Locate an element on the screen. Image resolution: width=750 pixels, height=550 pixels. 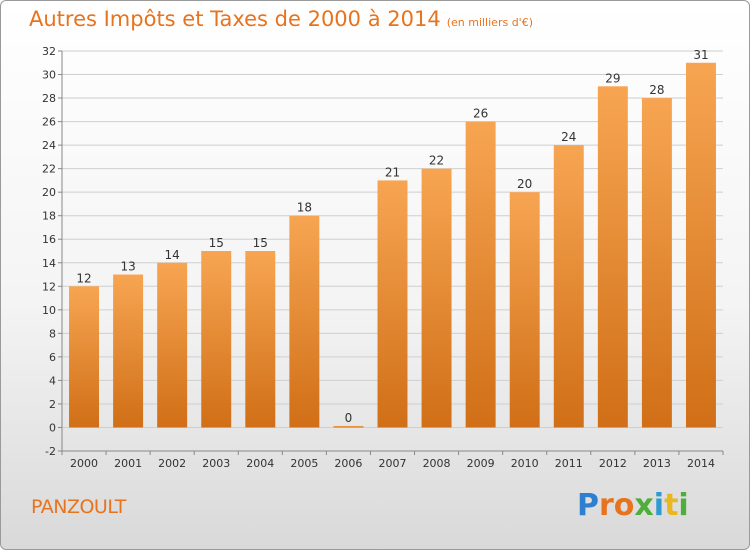
data-label: 26 is located at coordinates (480, 114).